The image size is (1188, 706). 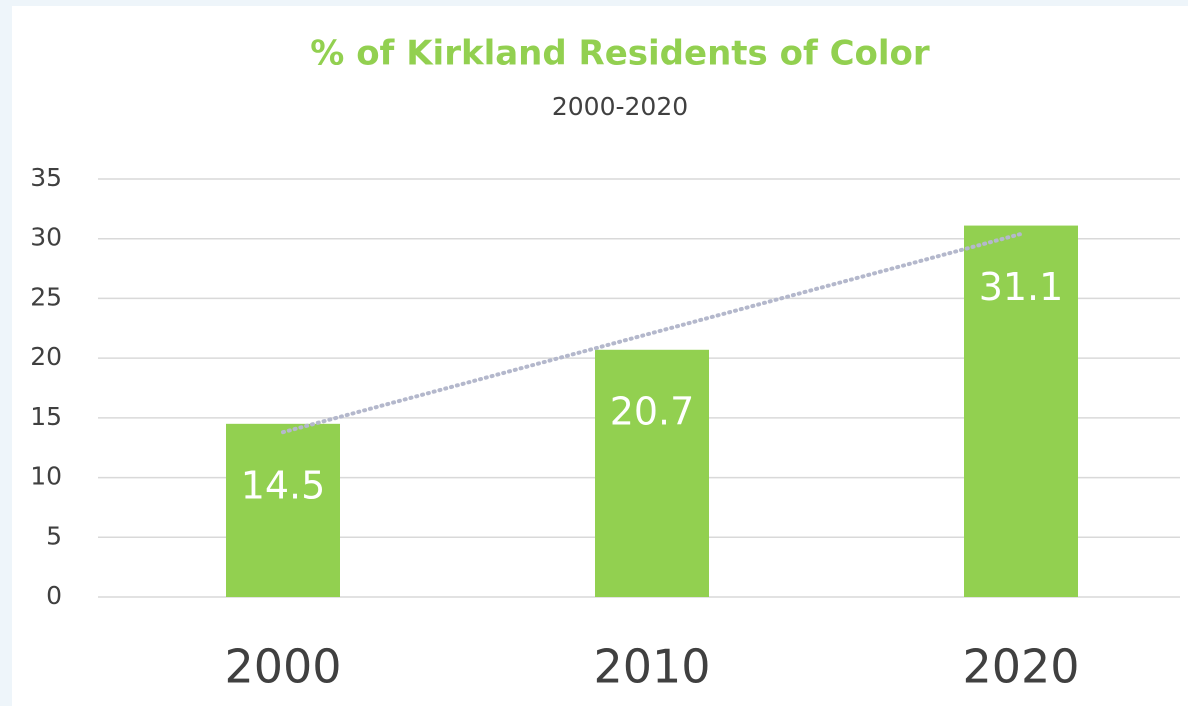 I want to click on data-label: 14.5, so click(x=283, y=485).